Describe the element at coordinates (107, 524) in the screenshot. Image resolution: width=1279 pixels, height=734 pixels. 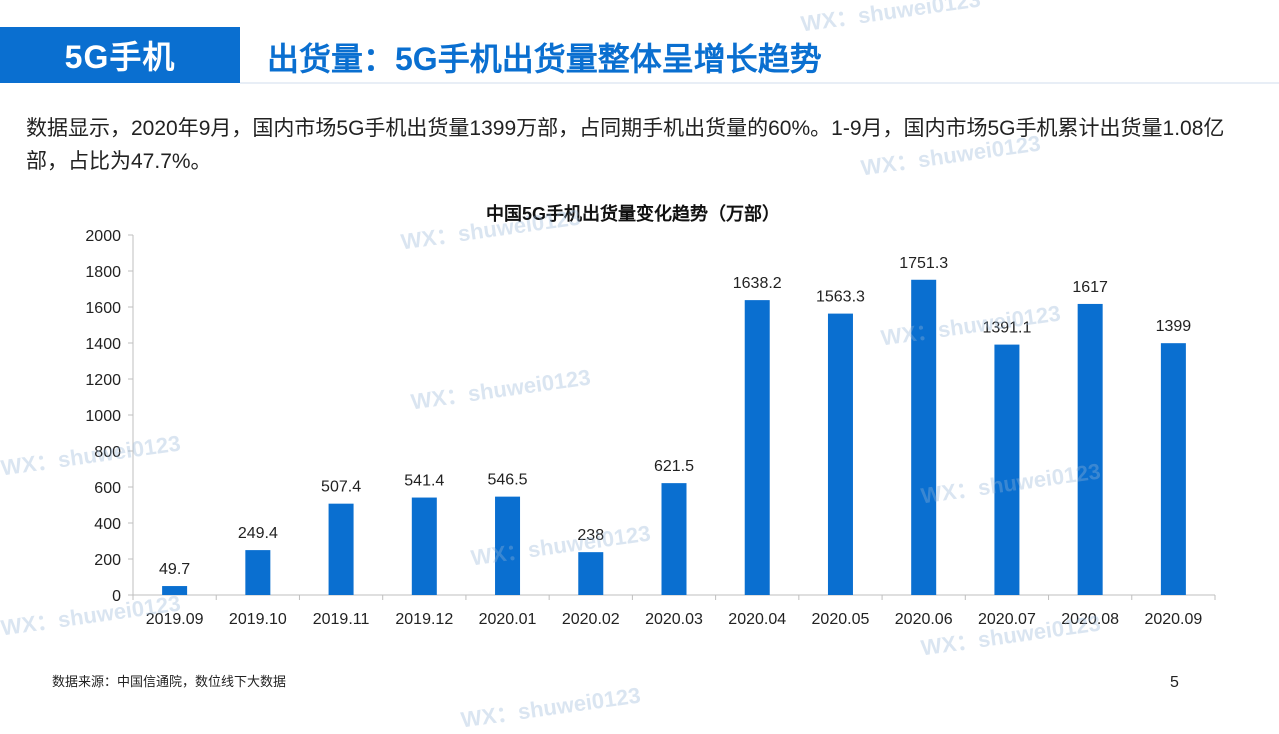
I see `y-tick-label: 400` at that location.